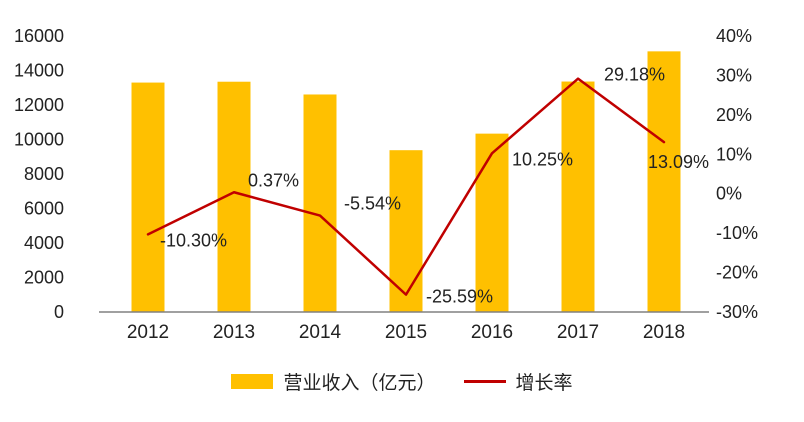 This screenshot has height=422, width=804. What do you see at coordinates (44, 278) in the screenshot?
I see `y-axis-left-tick-label: 2000` at bounding box center [44, 278].